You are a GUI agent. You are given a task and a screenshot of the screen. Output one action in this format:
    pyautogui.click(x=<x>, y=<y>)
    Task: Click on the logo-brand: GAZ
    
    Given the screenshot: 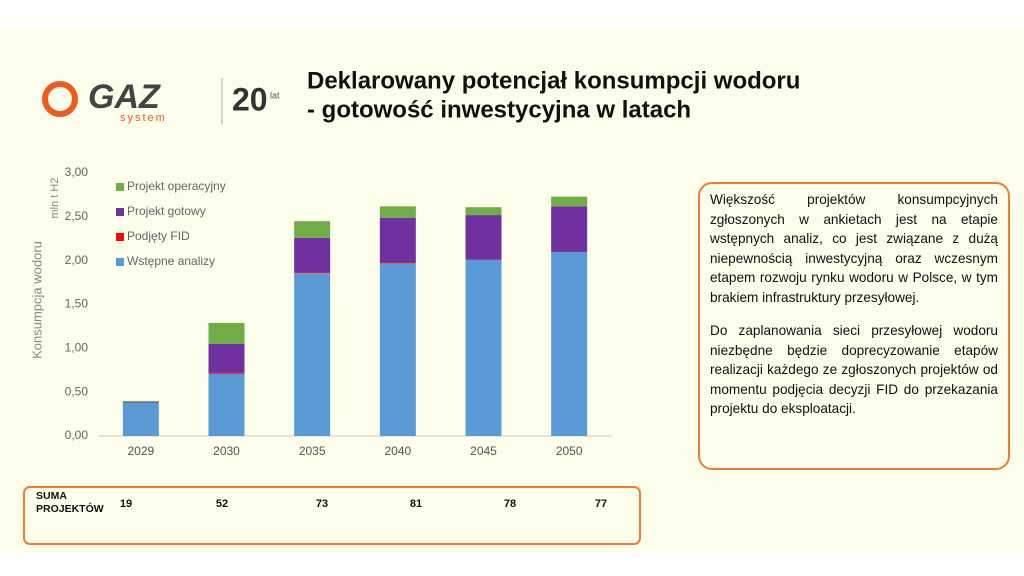 What is the action you would take?
    pyautogui.click(x=124, y=97)
    